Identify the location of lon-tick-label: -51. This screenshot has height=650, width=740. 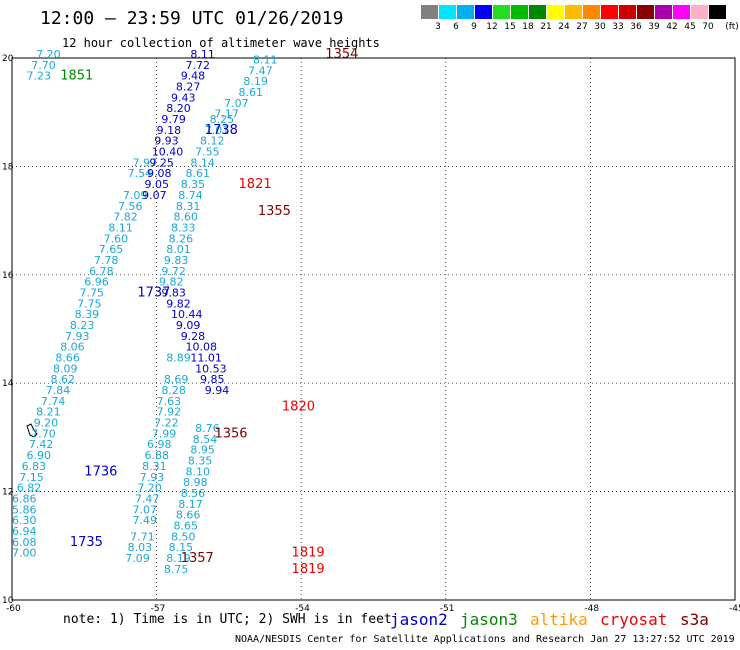
(447, 609).